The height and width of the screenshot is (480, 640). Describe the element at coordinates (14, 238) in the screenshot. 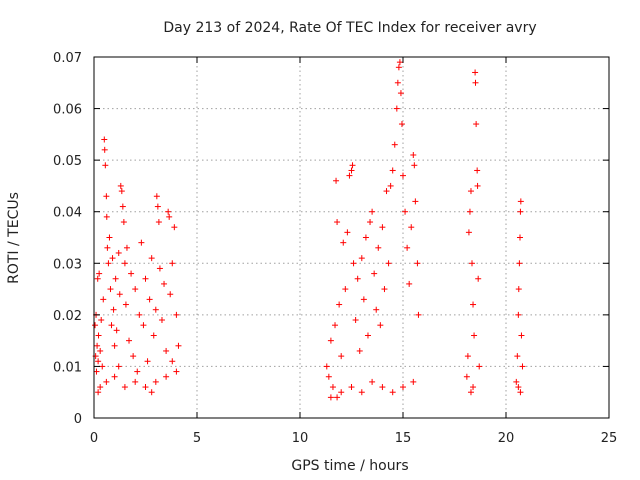

I see `y-axis-label: ROTI / TECUs` at that location.